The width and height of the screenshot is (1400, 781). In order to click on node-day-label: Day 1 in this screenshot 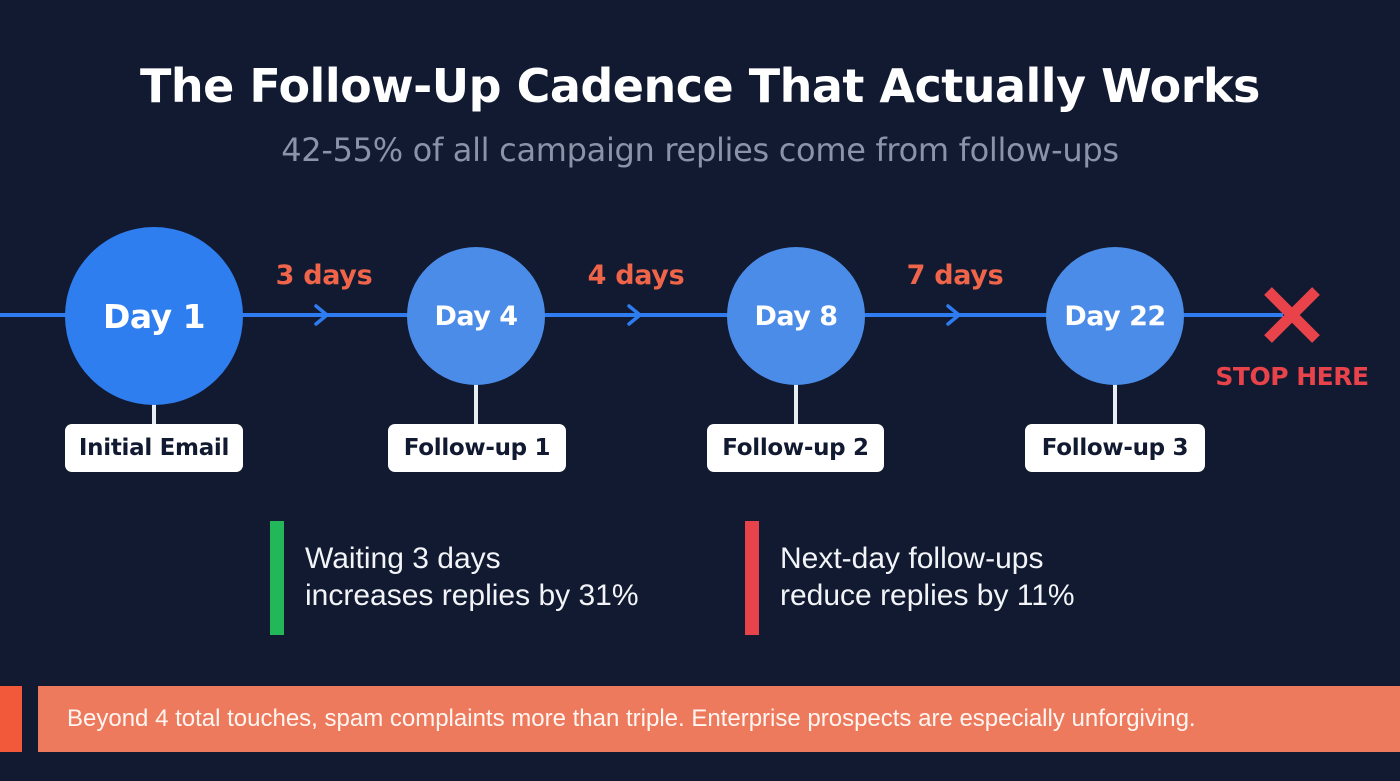, I will do `click(154, 316)`.